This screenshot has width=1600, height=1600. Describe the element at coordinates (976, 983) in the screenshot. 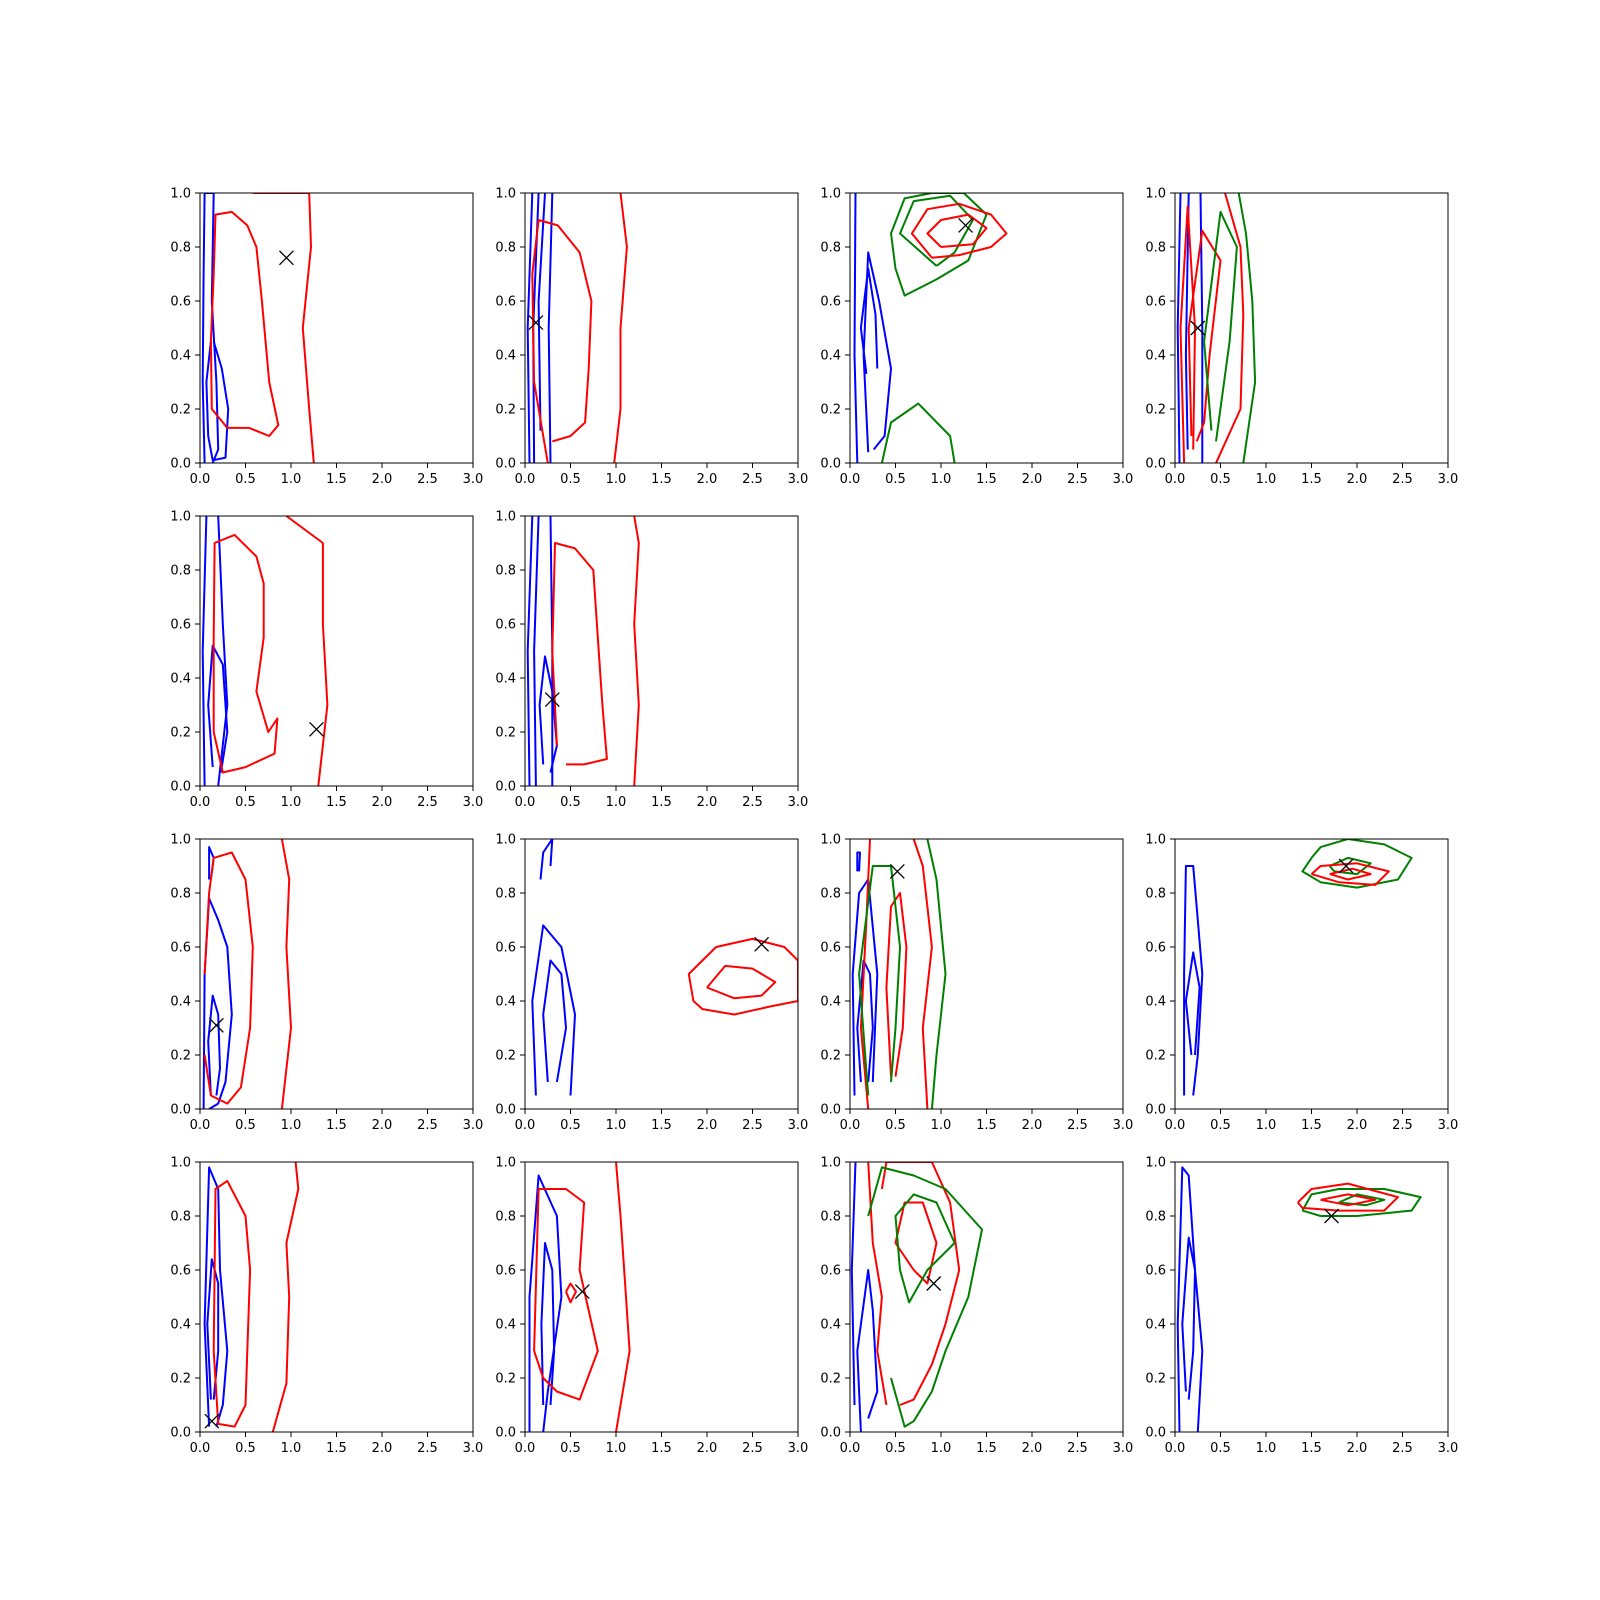

I see `panel-r3-c3: 0.0 0.5 1.0 1.5 2.0 2.5 3.0 0.0 0.2 0.4 0.6 0.8 1.0` at that location.